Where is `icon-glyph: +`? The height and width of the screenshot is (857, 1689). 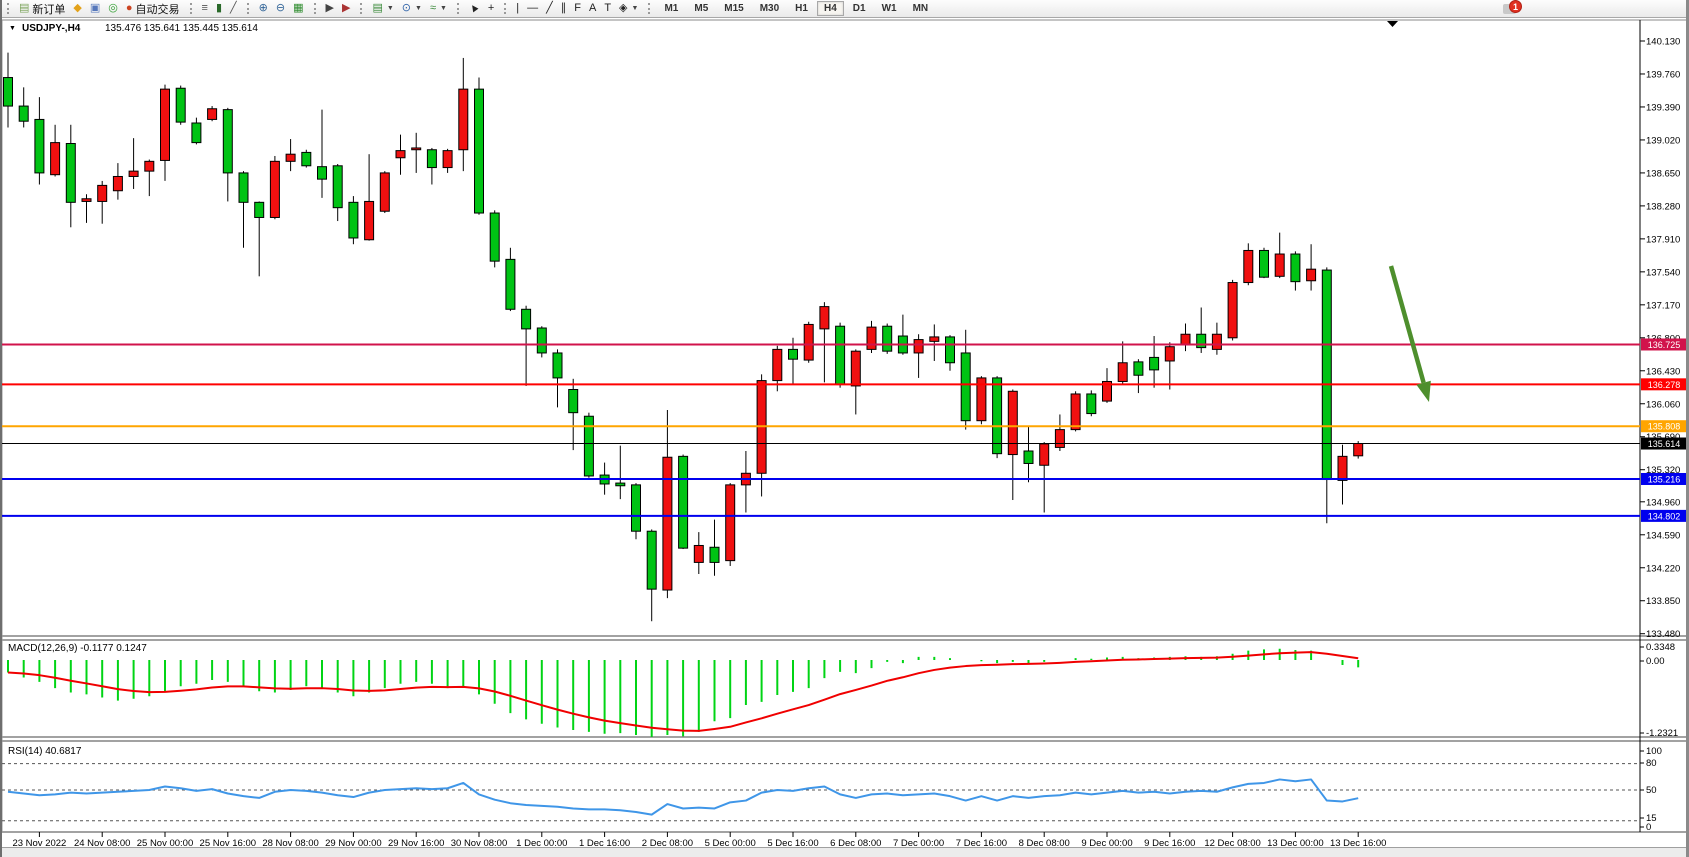 icon-glyph: + is located at coordinates (491, 8).